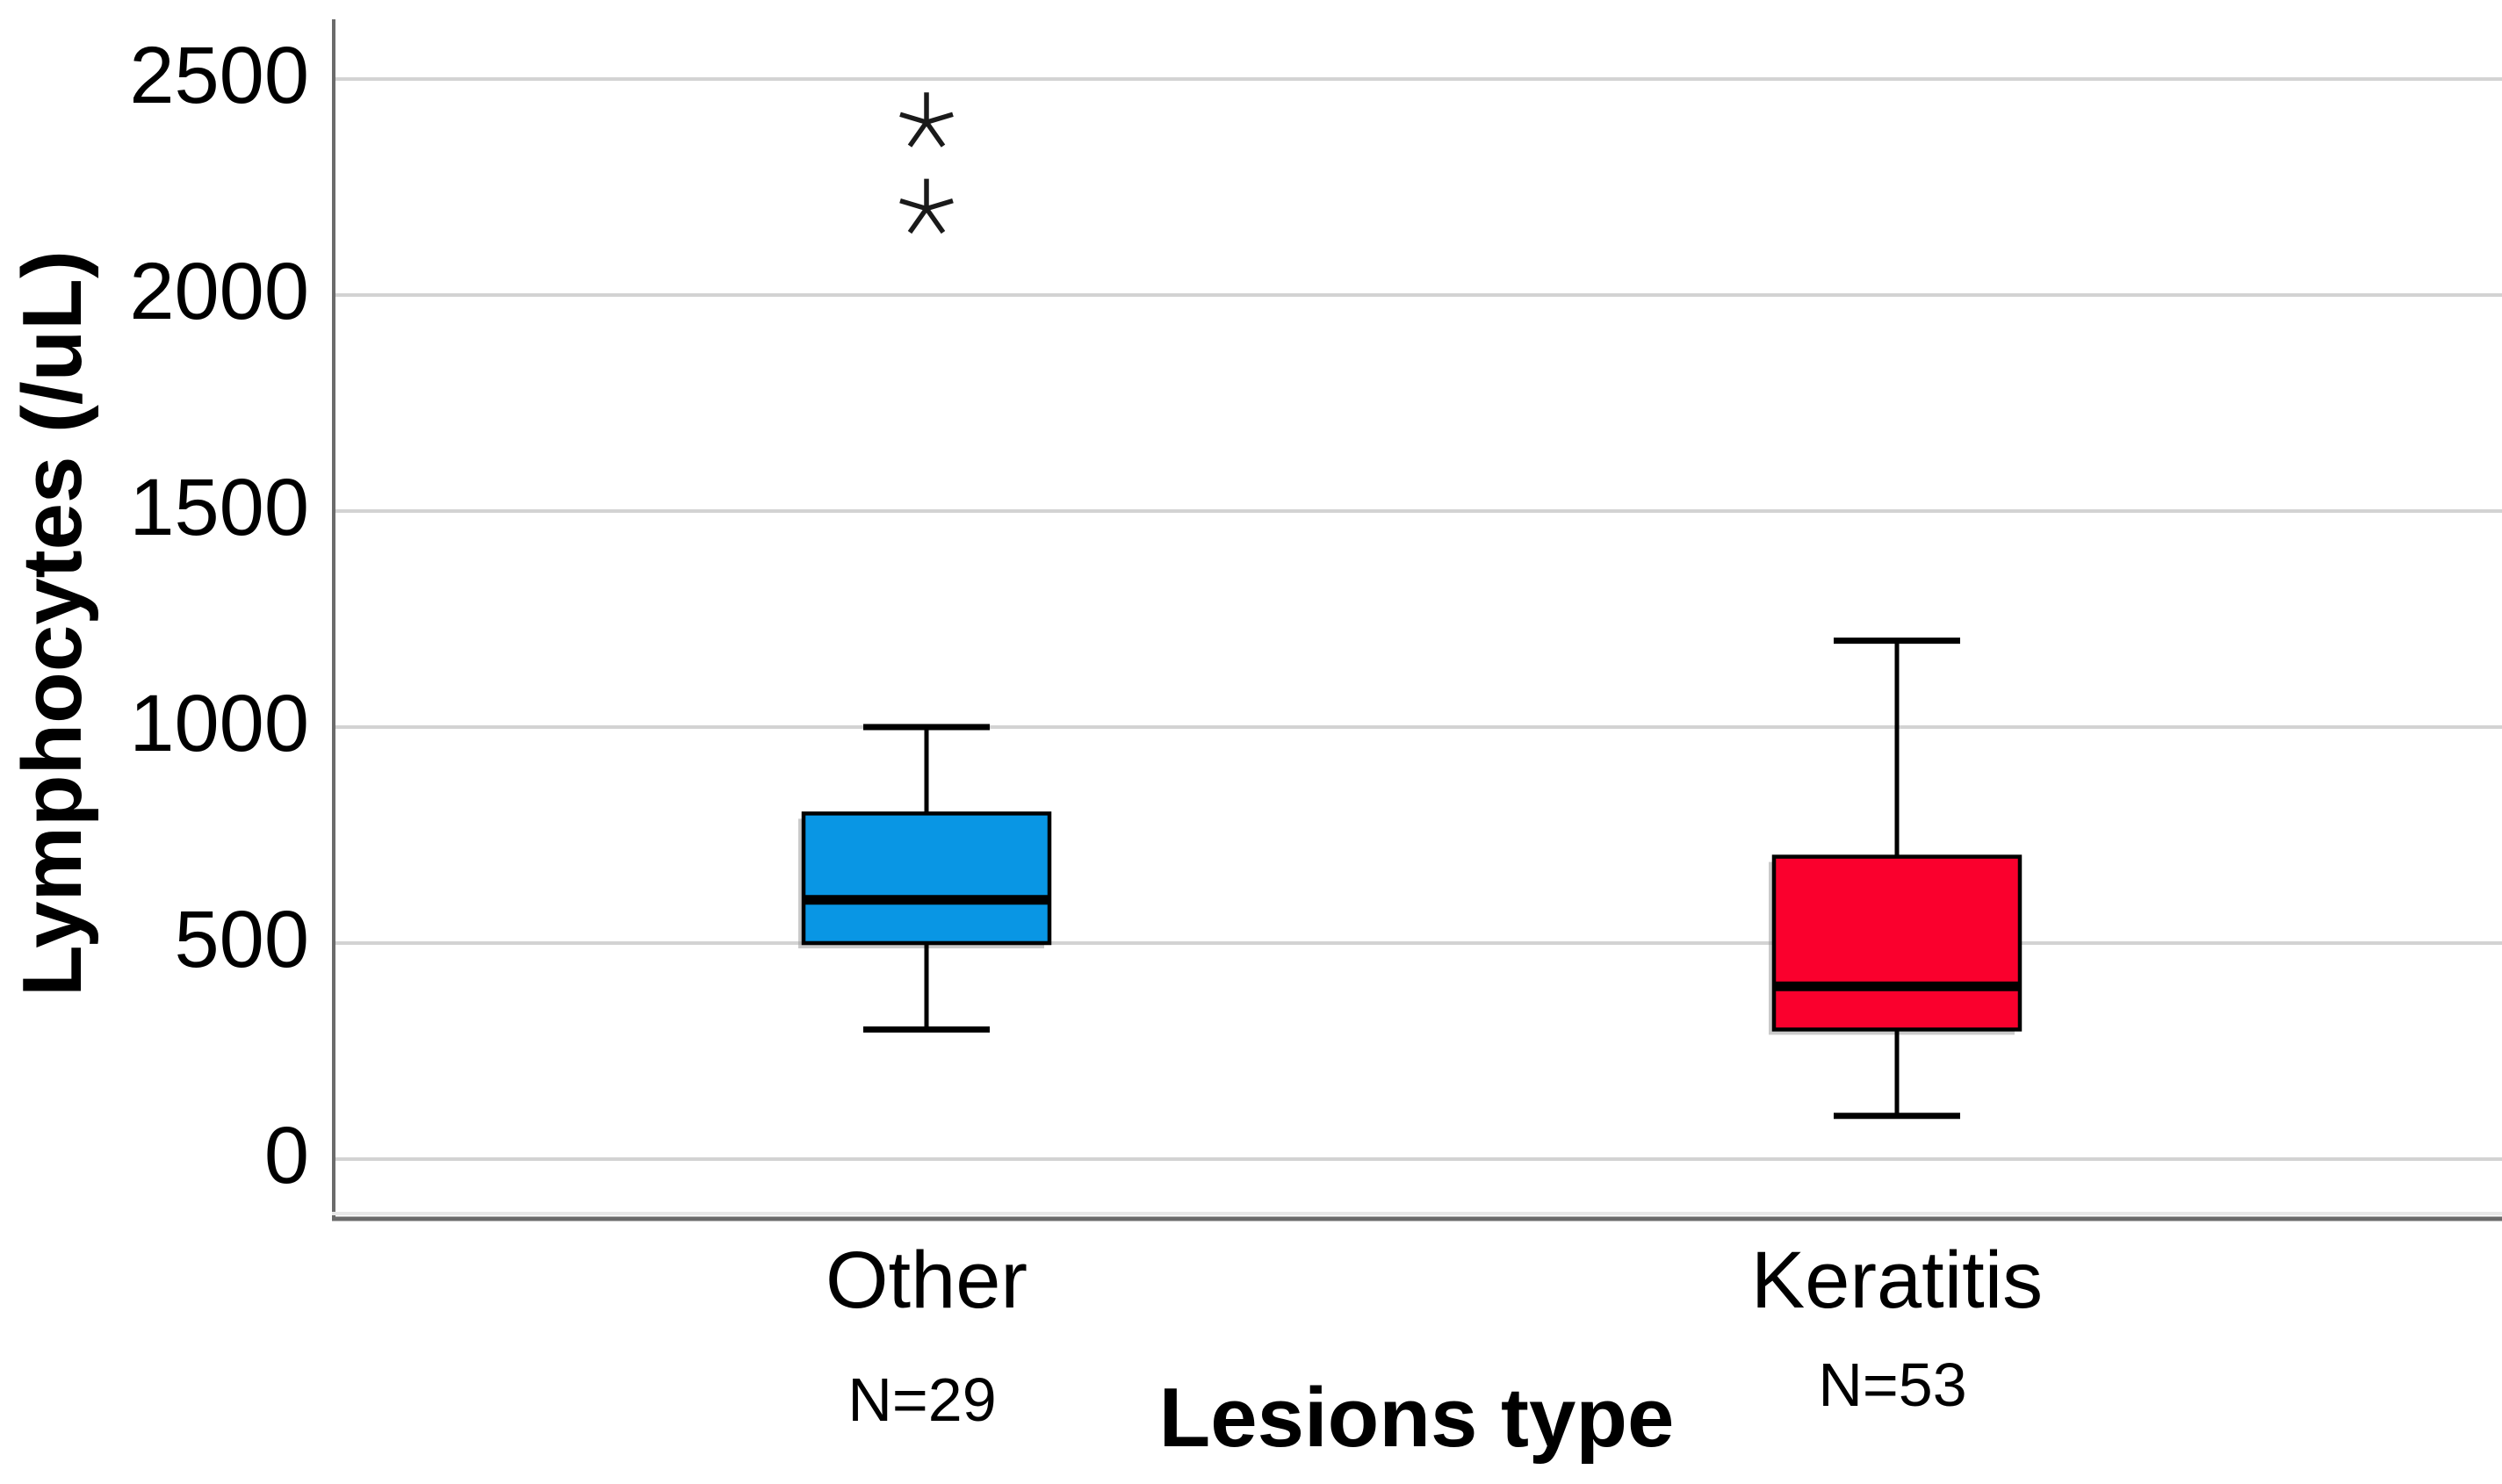 The height and width of the screenshot is (1484, 2502). What do you see at coordinates (1417, 1418) in the screenshot?
I see `x-axis-title: Lesions type` at bounding box center [1417, 1418].